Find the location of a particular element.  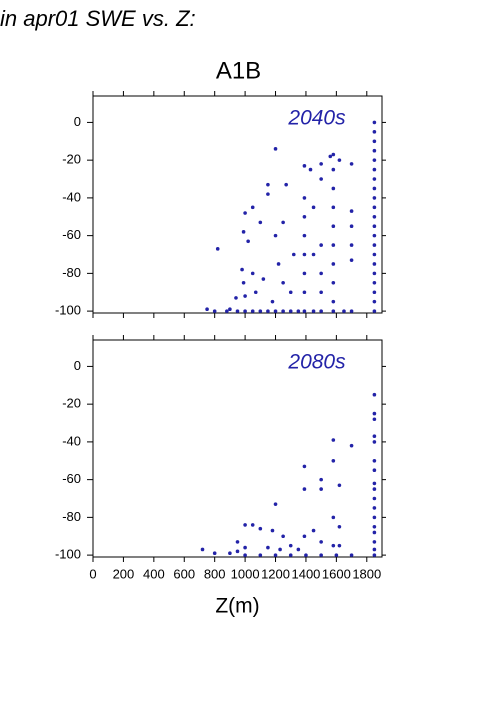

x-tick-label: 1400 is located at coordinates (305, 573).